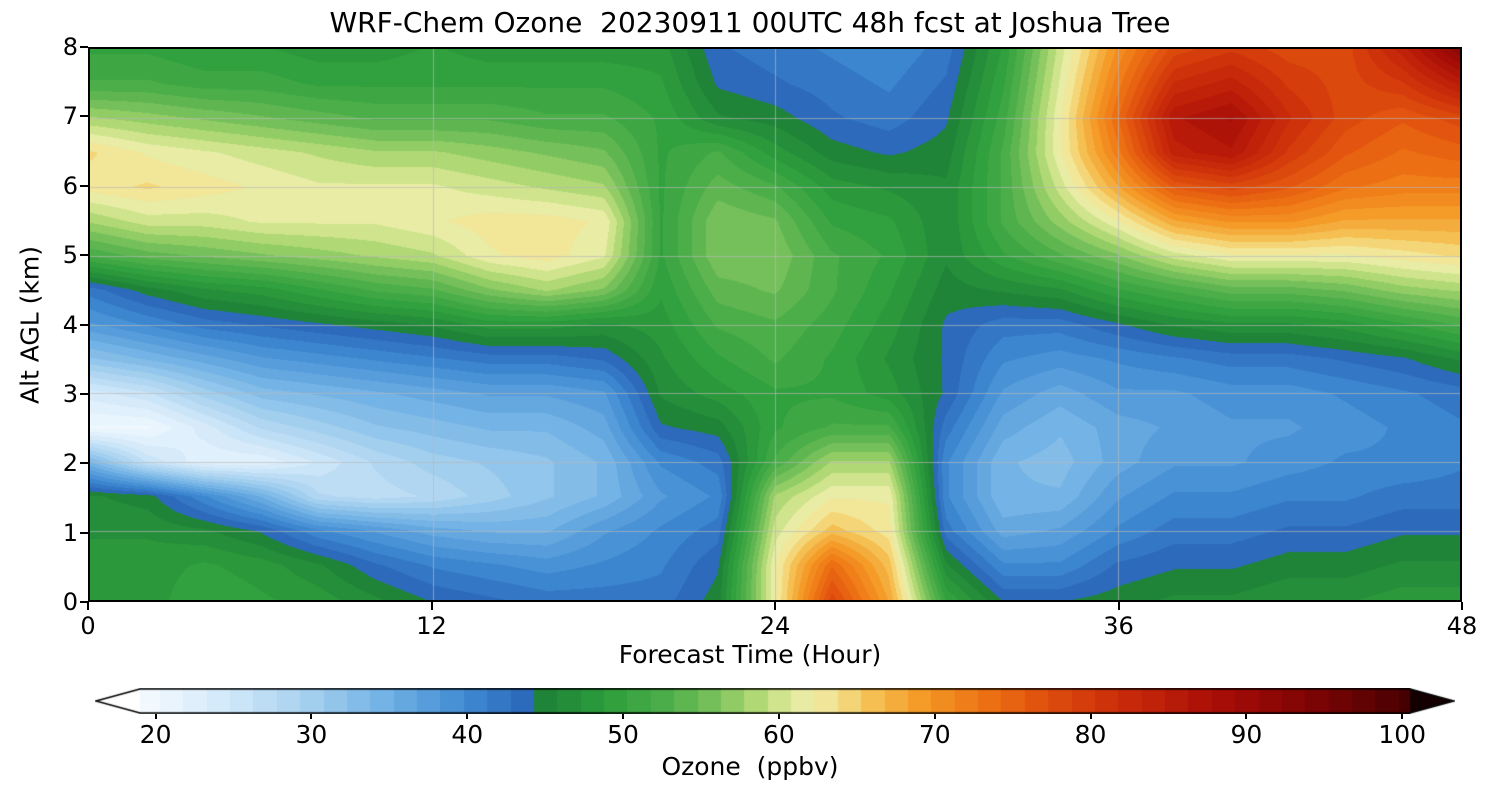 This screenshot has width=1500, height=800. What do you see at coordinates (70, 116) in the screenshot?
I see `y-tick-label: 7` at bounding box center [70, 116].